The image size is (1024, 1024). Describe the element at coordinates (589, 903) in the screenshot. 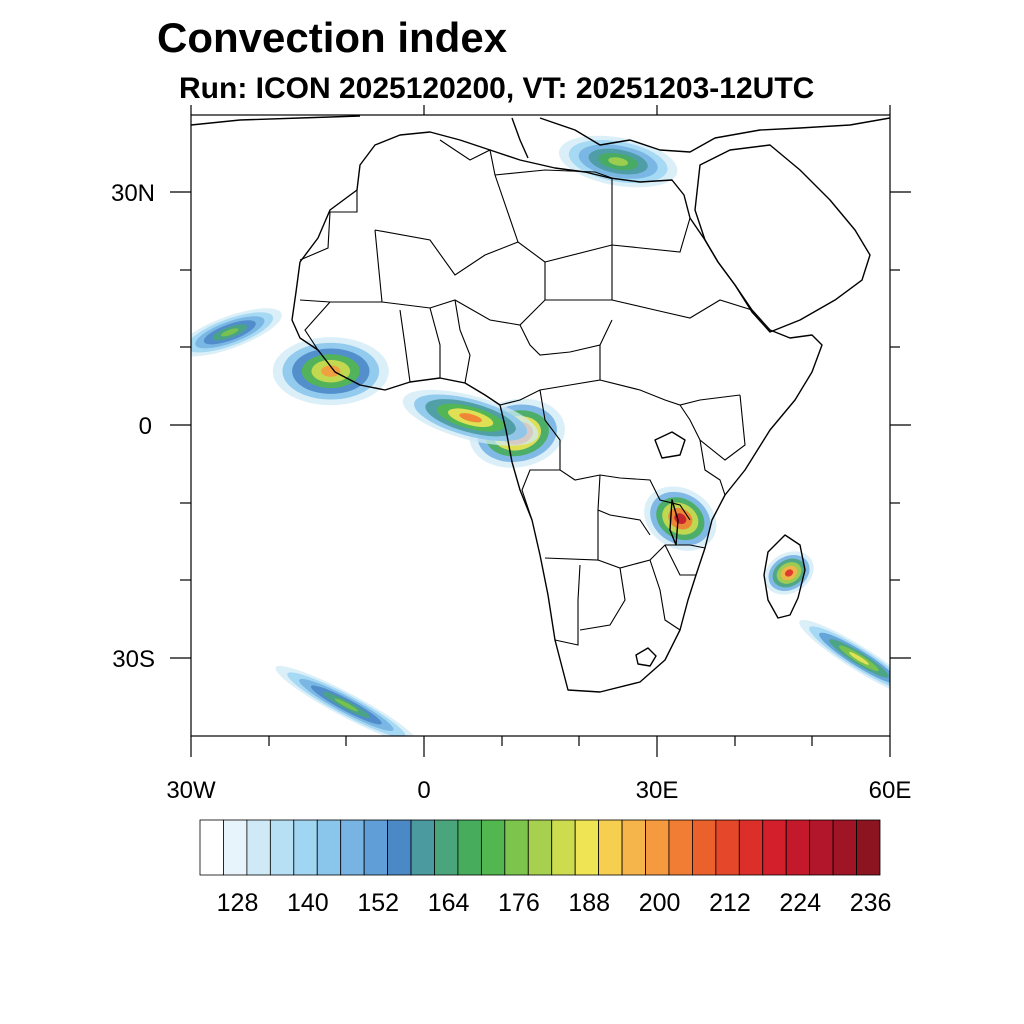

I see `colorbar-label: 188` at that location.